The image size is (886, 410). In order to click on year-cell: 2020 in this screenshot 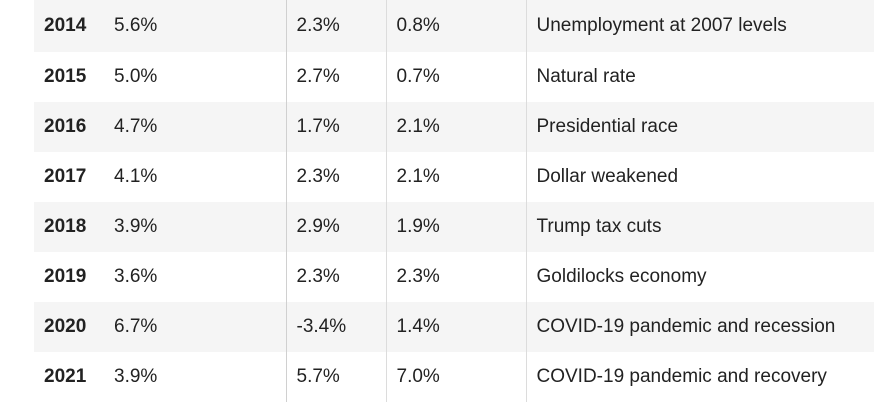, I will do `click(69, 327)`.